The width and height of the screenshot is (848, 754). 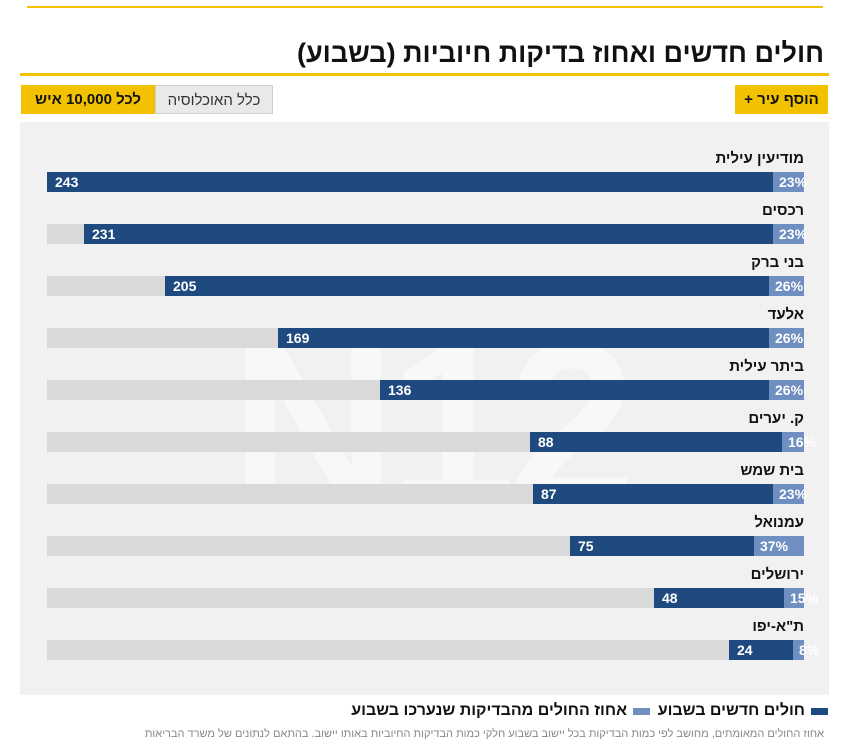 What do you see at coordinates (772, 470) in the screenshot?
I see `city-label: בית שמש` at bounding box center [772, 470].